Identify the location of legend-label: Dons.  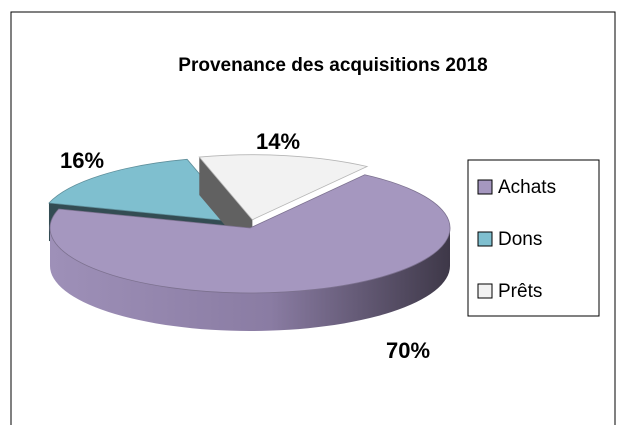
(520, 239).